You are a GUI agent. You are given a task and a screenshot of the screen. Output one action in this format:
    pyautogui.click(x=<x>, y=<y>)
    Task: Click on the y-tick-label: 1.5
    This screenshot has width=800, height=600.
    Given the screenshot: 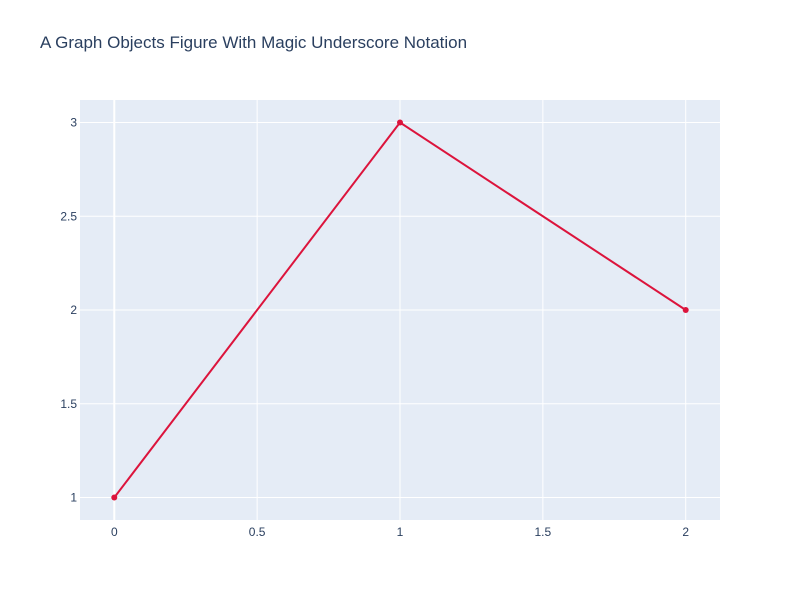 What is the action you would take?
    pyautogui.click(x=68, y=404)
    